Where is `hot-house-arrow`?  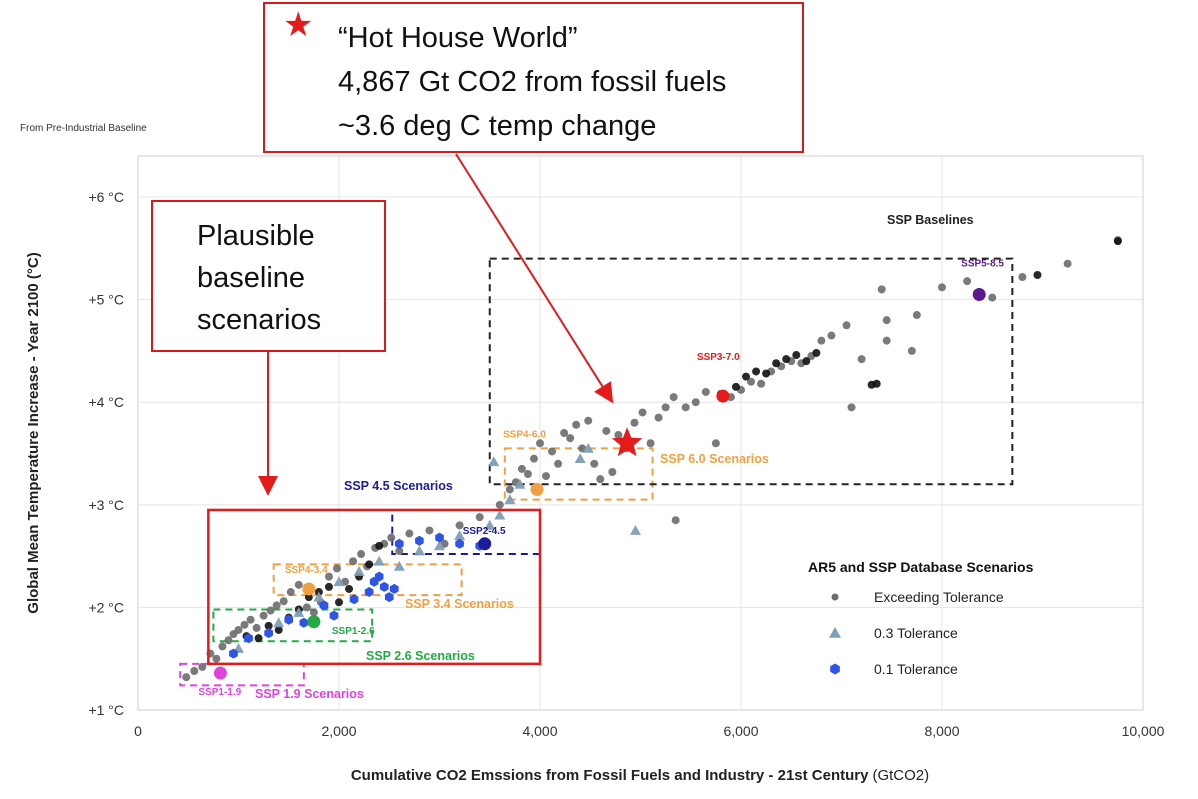 hot-house-arrow is located at coordinates (534, 278).